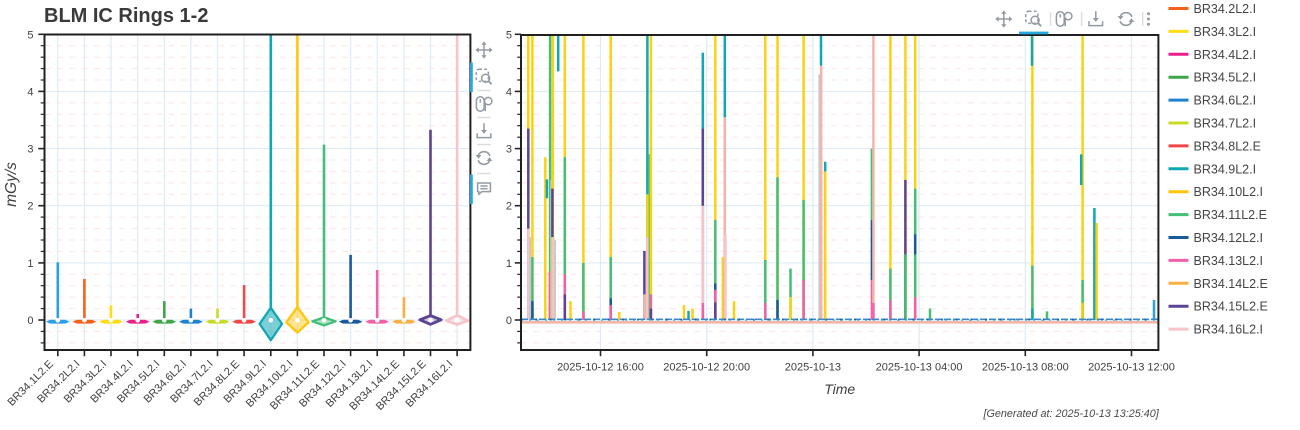 Image resolution: width=1300 pixels, height=430 pixels. I want to click on svg-text: 2025-10-12 16:00, so click(600, 368).